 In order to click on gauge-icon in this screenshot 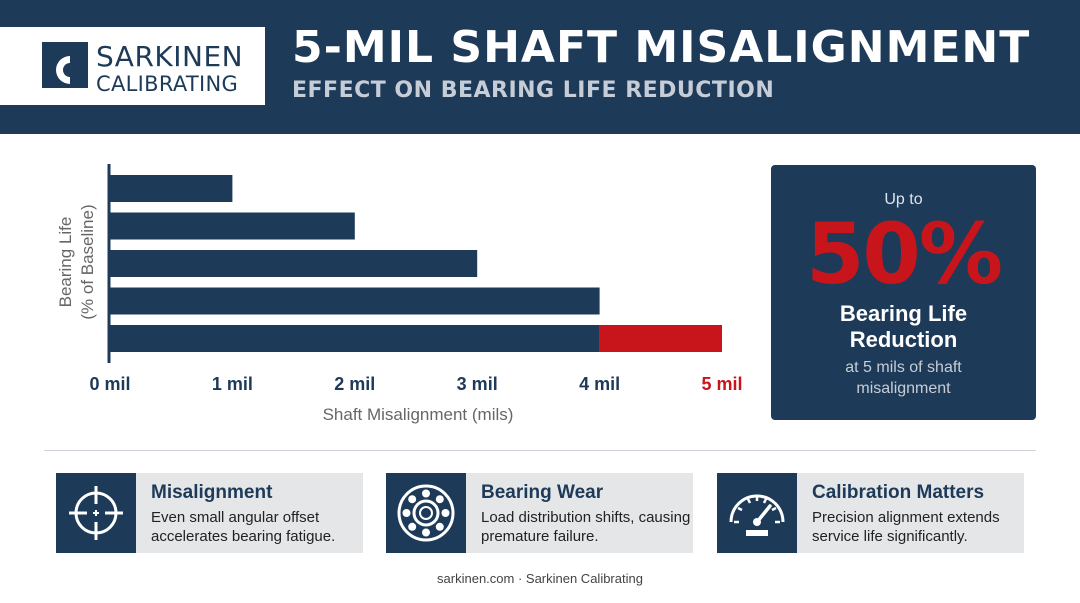, I will do `click(757, 515)`.